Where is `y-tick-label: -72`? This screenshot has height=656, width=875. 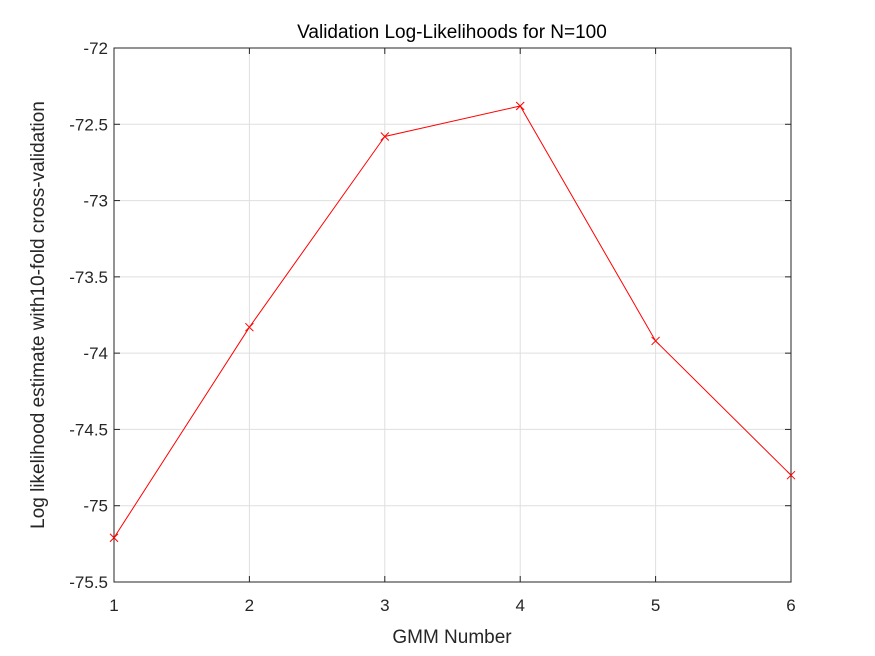
y-tick-label: -72 is located at coordinates (95, 48).